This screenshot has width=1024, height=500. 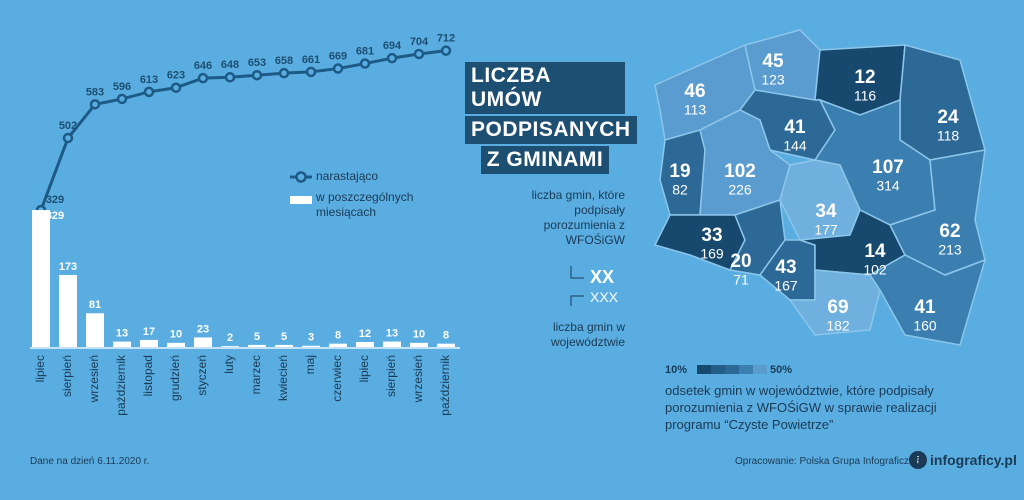 What do you see at coordinates (785, 267) in the screenshot?
I see `region-signed: 43` at bounding box center [785, 267].